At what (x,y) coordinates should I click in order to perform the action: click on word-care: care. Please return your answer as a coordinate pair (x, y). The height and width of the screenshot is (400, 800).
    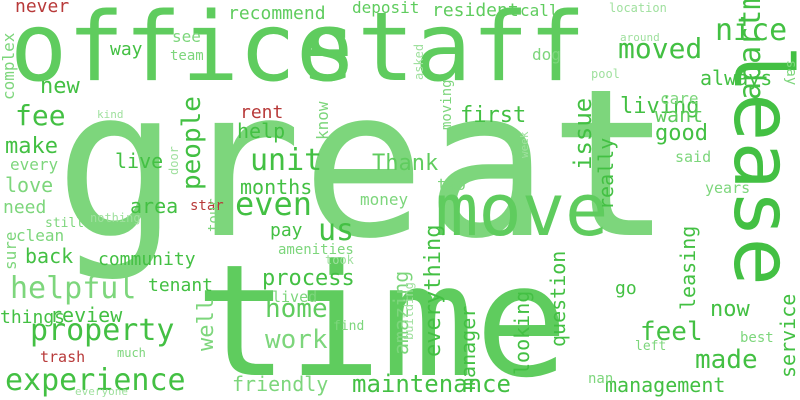
    Looking at the image, I should click on (679, 98).